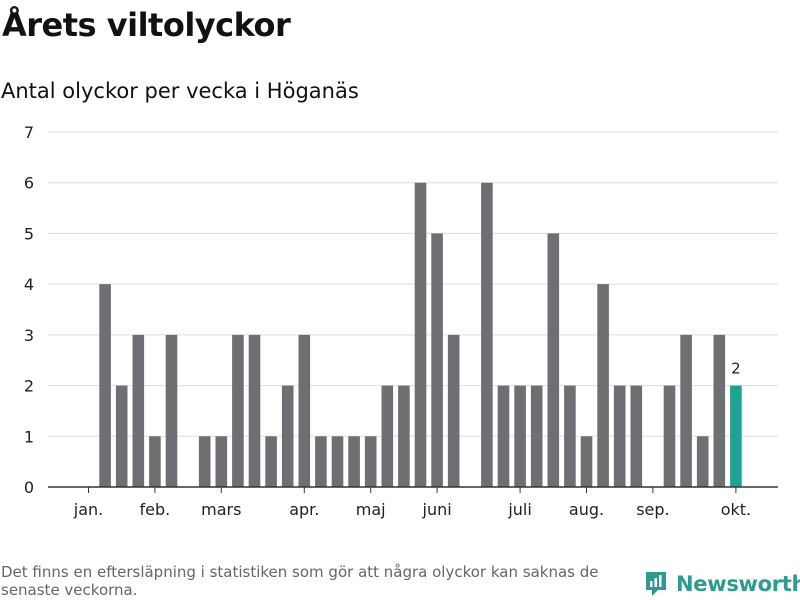  What do you see at coordinates (88, 509) in the screenshot?
I see `x-tick-label: jan.` at bounding box center [88, 509].